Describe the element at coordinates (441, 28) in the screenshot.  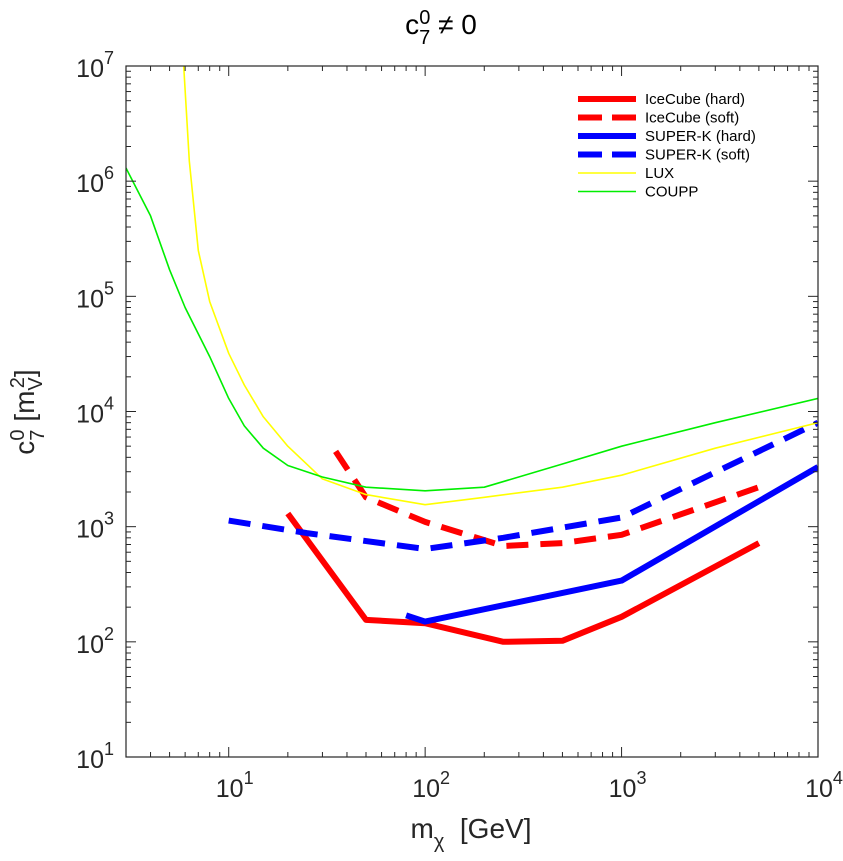
I see `chart-title: c70 ≠ 0` at that location.